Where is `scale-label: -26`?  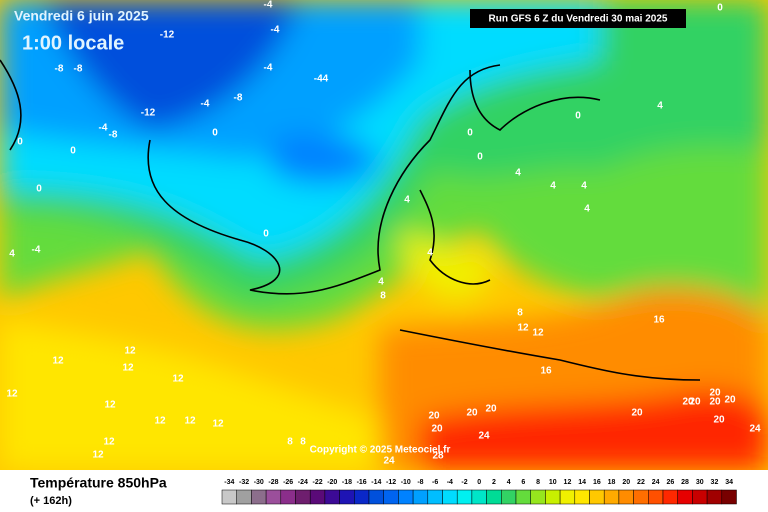 scale-label: -26 is located at coordinates (288, 482).